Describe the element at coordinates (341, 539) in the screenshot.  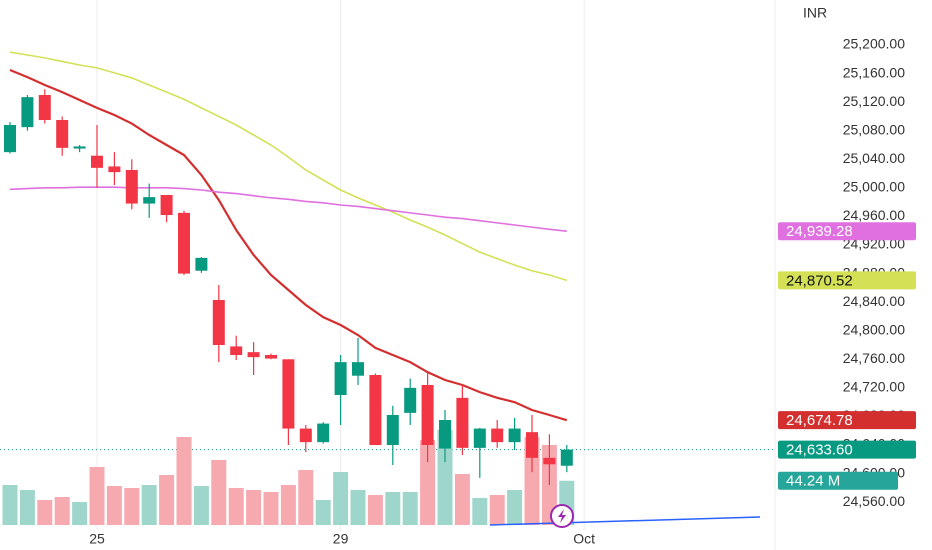
I see `x-tick-label: 29` at that location.